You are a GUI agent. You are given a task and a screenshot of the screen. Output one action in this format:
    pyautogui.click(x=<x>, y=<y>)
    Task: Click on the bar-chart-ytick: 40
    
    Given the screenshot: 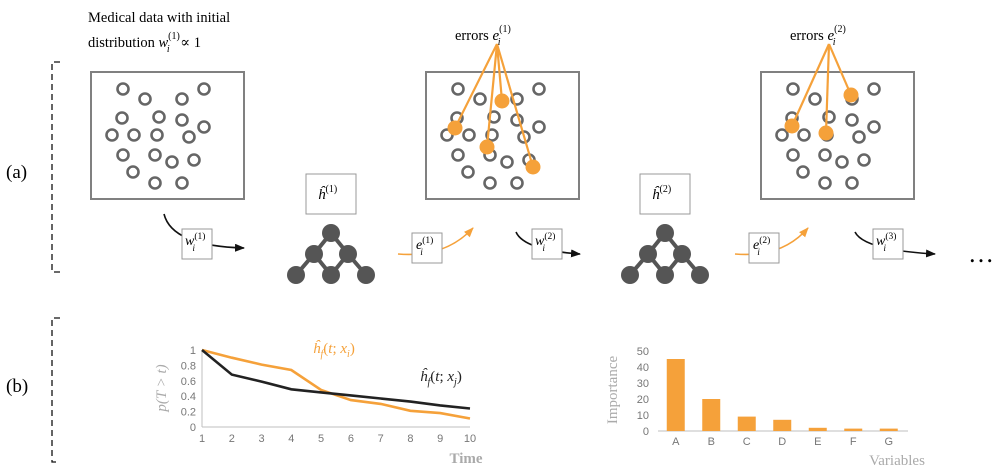 What is the action you would take?
    pyautogui.click(x=643, y=368)
    